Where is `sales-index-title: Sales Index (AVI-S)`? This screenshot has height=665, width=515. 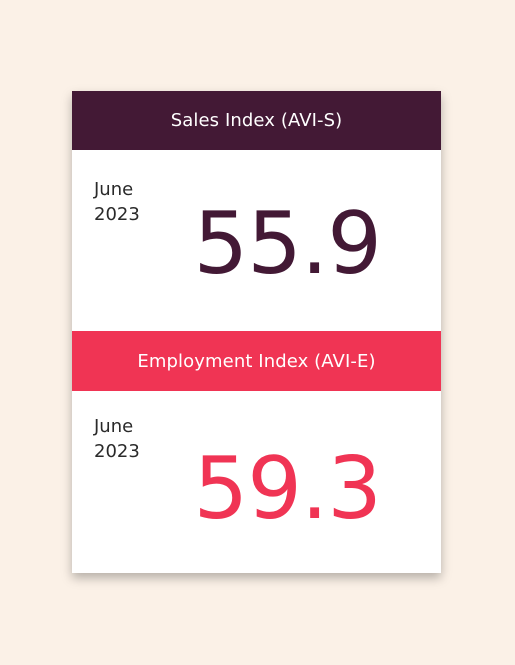 sales-index-title: Sales Index (AVI-S) is located at coordinates (256, 120).